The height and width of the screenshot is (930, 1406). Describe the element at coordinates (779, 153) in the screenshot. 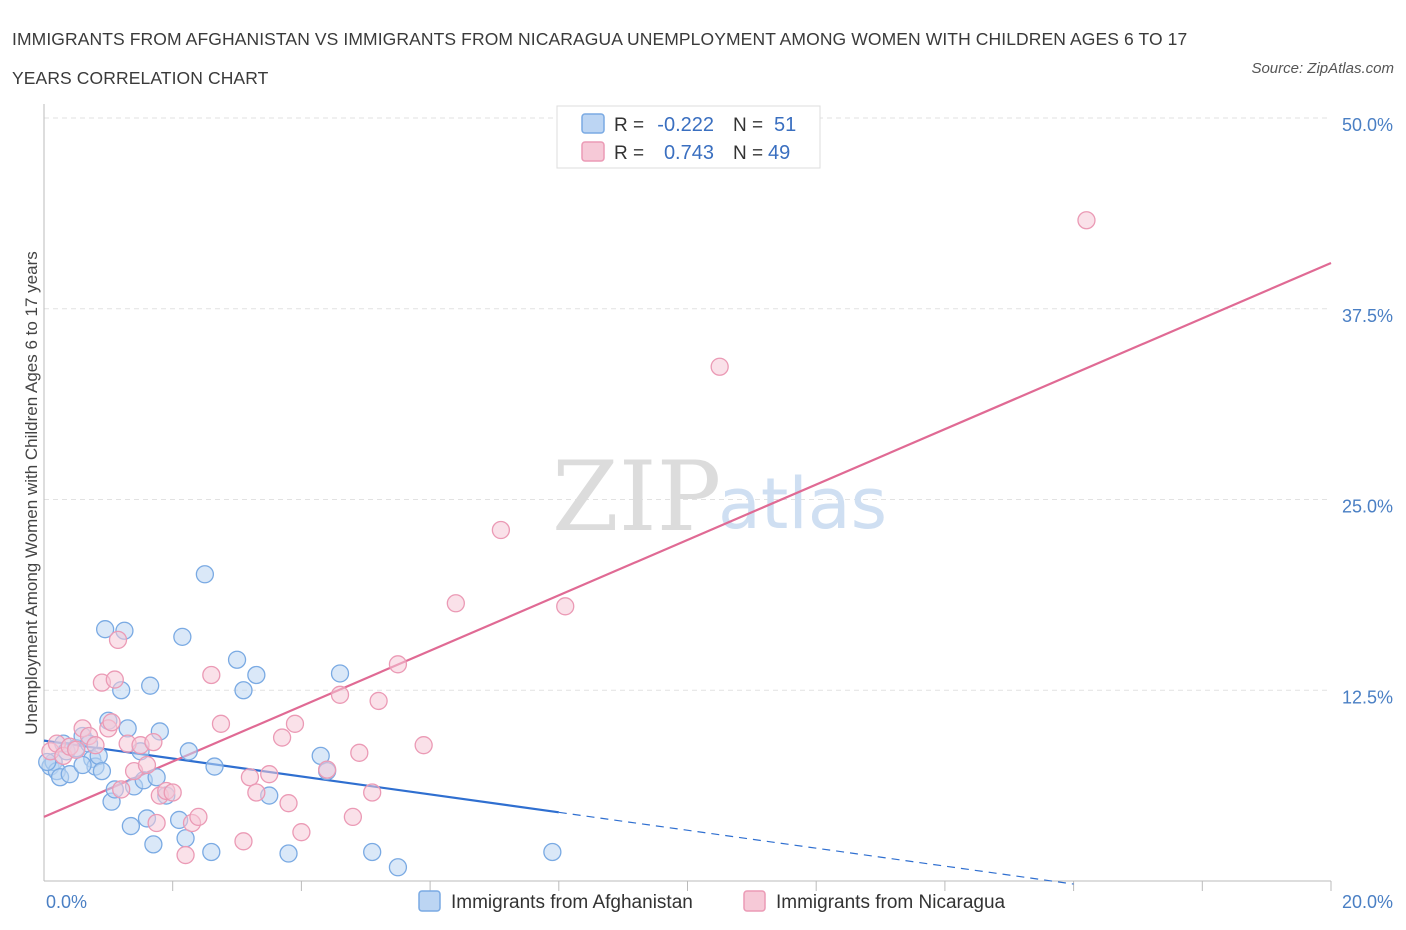

I see `legend-n-value-2: 49` at that location.